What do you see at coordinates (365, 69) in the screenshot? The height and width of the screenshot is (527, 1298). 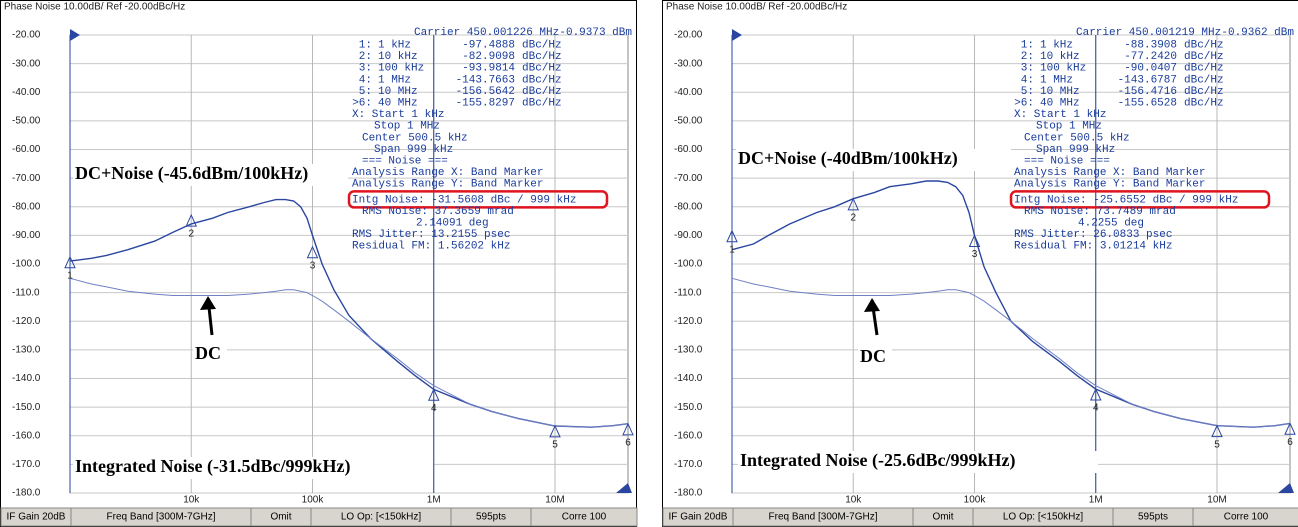 I see `marker-row-id: 3:` at bounding box center [365, 69].